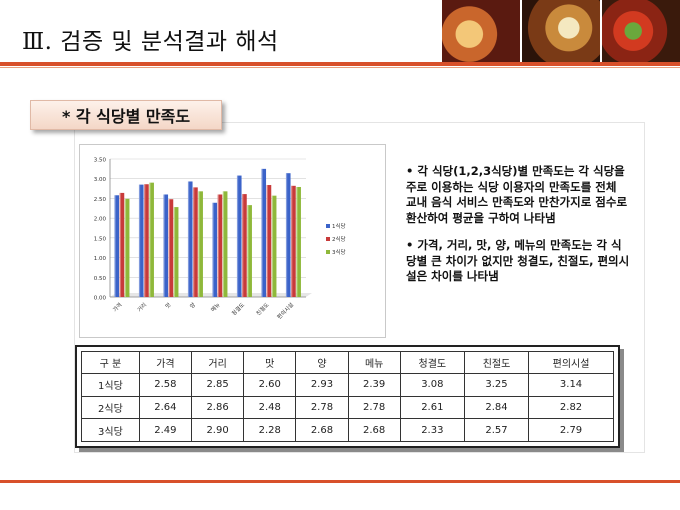  What do you see at coordinates (432, 362) in the screenshot?
I see `table-header-cell: 청결도` at bounding box center [432, 362].